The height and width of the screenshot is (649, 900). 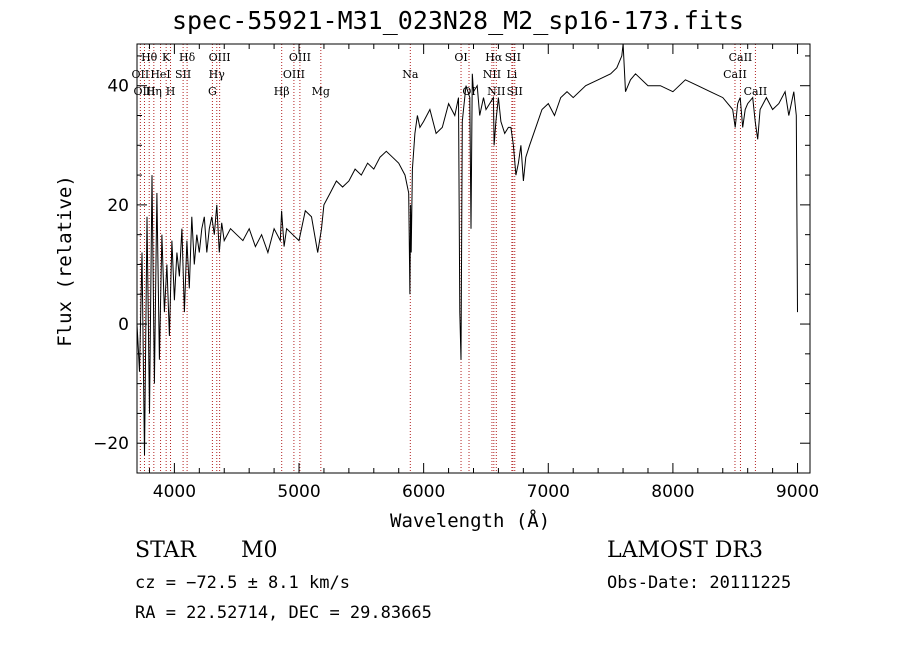 What do you see at coordinates (756, 91) in the screenshot?
I see `line-label-27: CaII` at bounding box center [756, 91].